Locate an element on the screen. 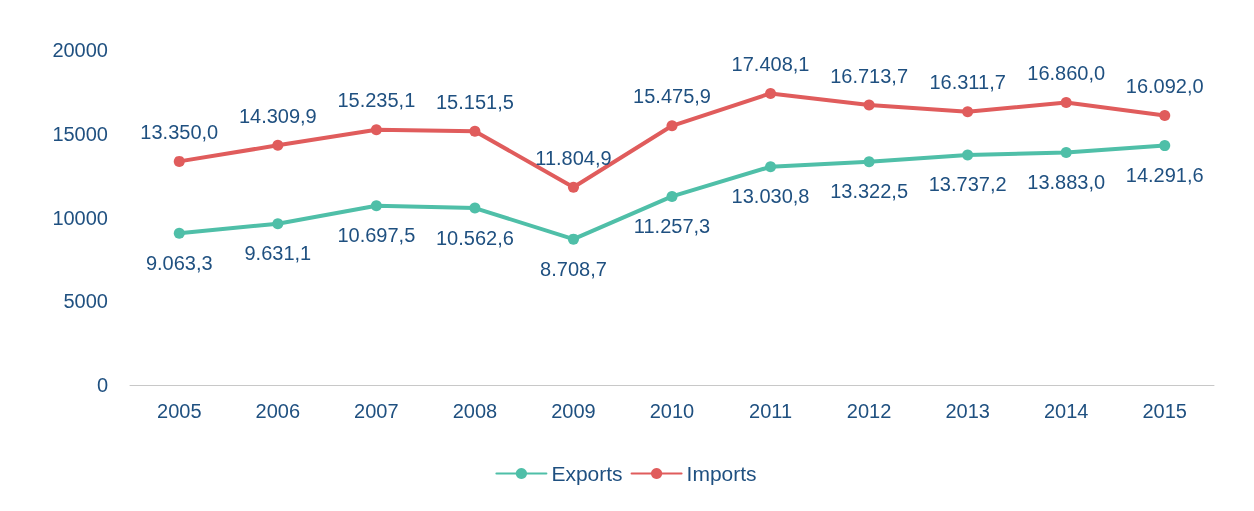 Image resolution: width=1254 pixels, height=511 pixels. data-label: 15.151,5 is located at coordinates (474, 101).